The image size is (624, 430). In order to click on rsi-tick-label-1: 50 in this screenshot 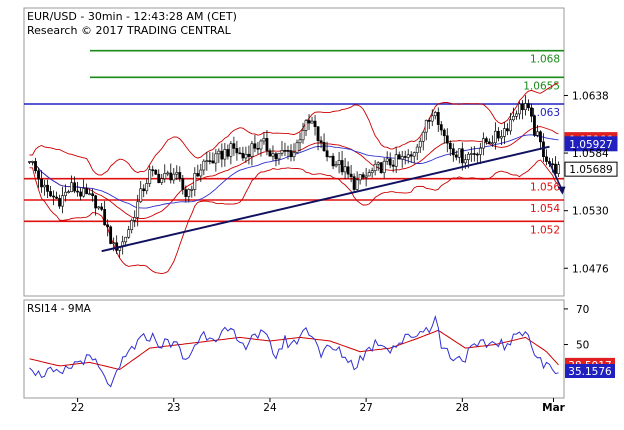, I will do `click(582, 346)`.